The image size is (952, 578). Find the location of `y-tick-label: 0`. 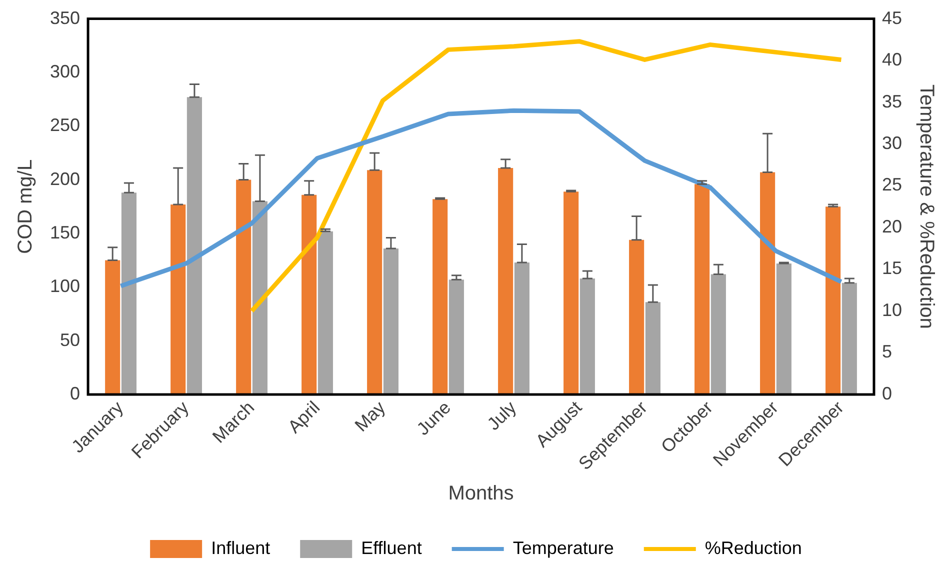

y-tick-label: 0 is located at coordinates (75, 393).